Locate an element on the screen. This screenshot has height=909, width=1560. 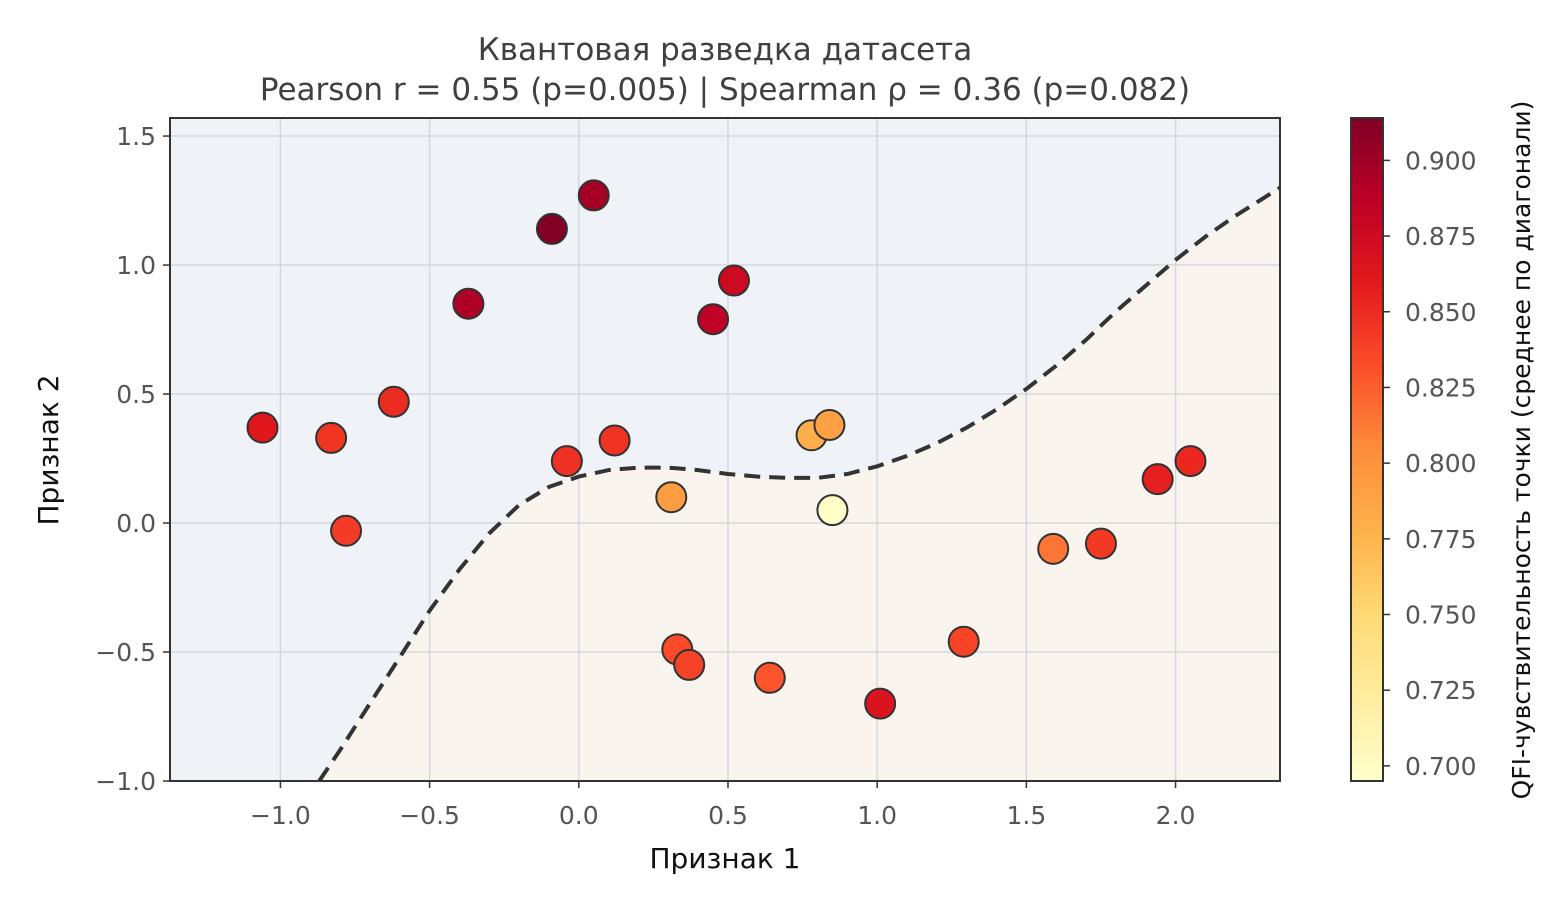
y-axis-ticks: −1.0 −0.5 0.0 0.5 1.0 1.5 is located at coordinates (132, 459).